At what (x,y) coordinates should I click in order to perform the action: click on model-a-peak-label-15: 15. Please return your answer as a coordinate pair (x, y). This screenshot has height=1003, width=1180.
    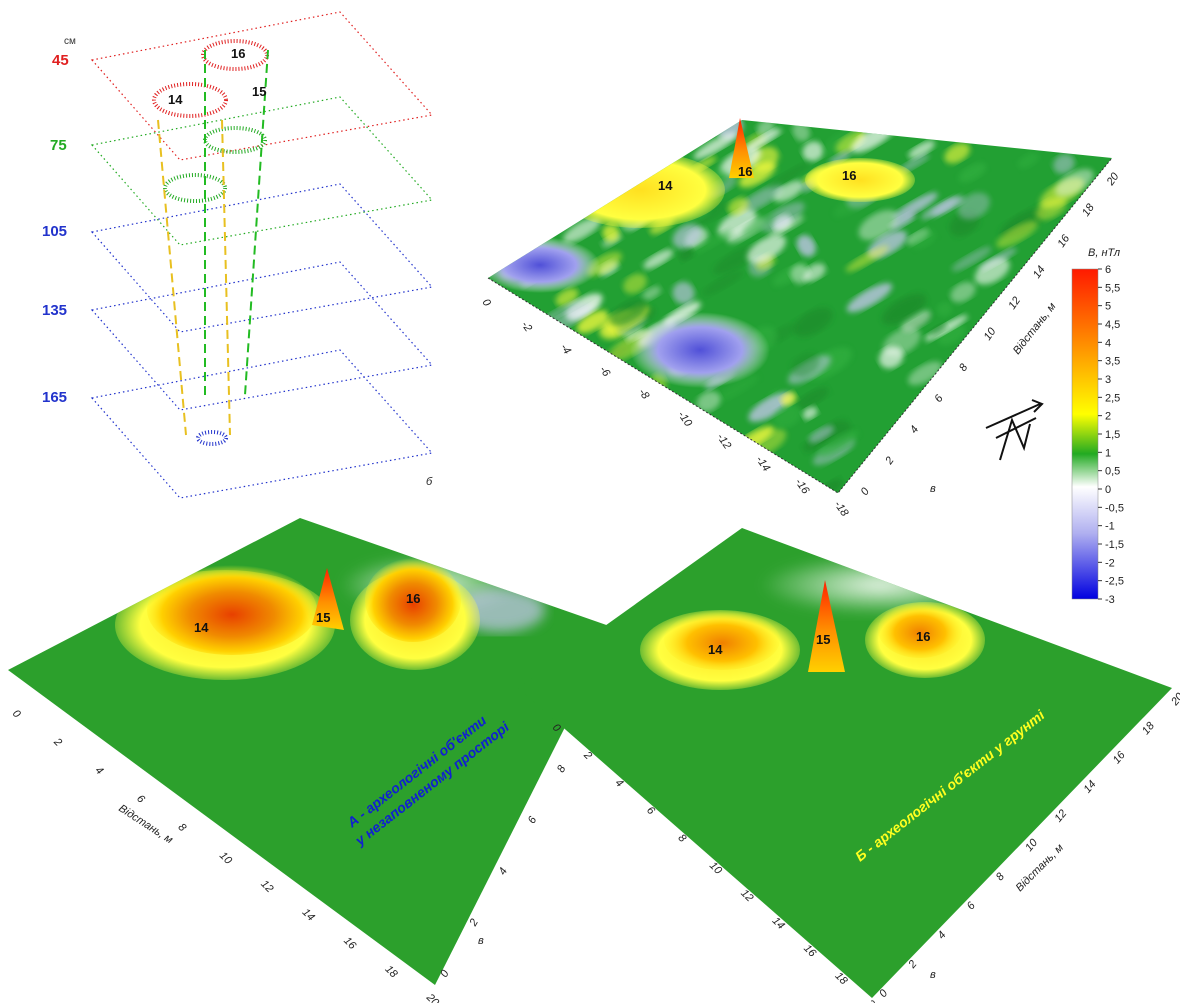
    Looking at the image, I should click on (323, 617).